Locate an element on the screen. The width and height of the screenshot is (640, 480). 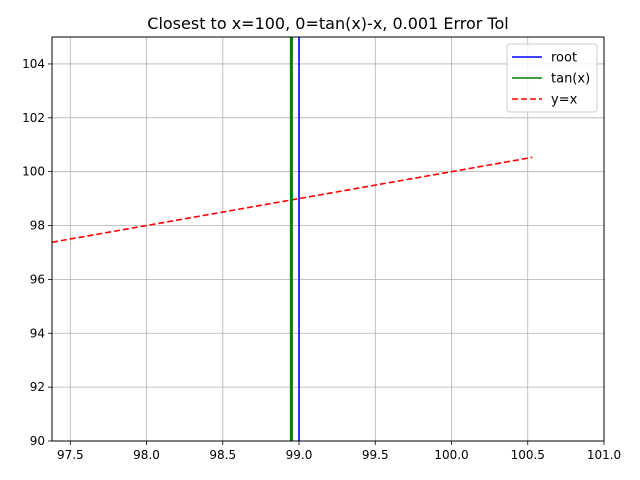
x-tick-label: 99.0 is located at coordinates (299, 455).